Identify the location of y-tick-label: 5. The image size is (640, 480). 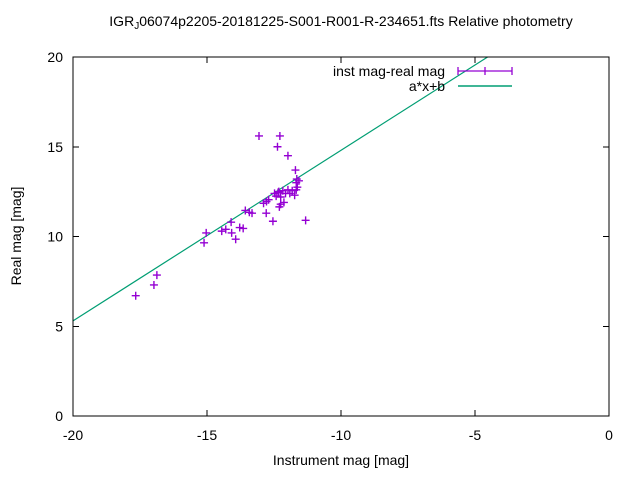
(59, 326).